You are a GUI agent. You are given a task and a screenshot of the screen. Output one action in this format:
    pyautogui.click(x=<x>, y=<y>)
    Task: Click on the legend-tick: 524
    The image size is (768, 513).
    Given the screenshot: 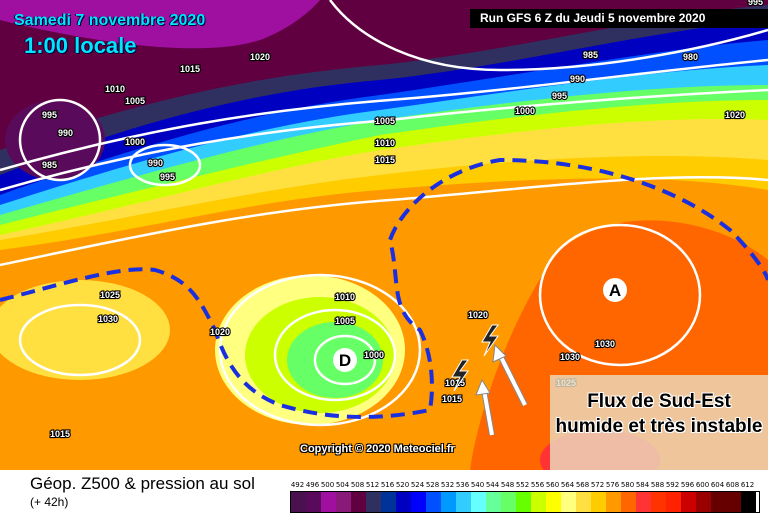 What is the action you would take?
    pyautogui.click(x=417, y=485)
    